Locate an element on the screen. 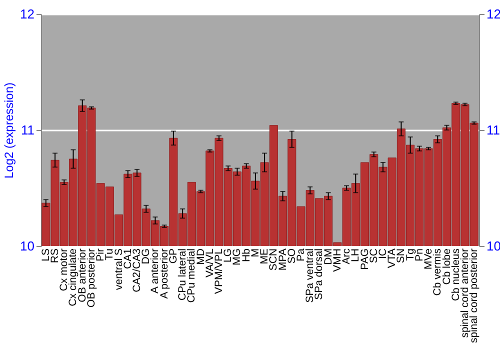 The height and width of the screenshot is (350, 500). x-tick-label: RS is located at coordinates (55, 256).